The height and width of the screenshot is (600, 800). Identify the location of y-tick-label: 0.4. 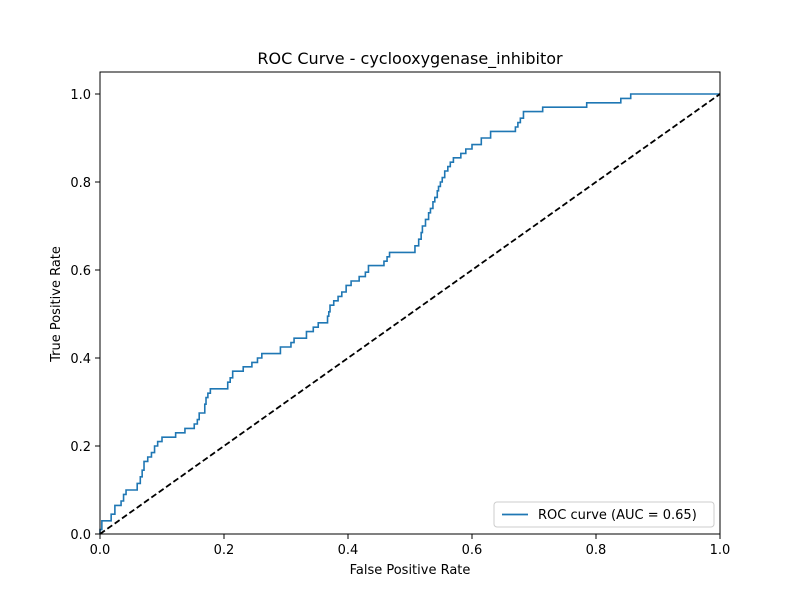
(80, 359).